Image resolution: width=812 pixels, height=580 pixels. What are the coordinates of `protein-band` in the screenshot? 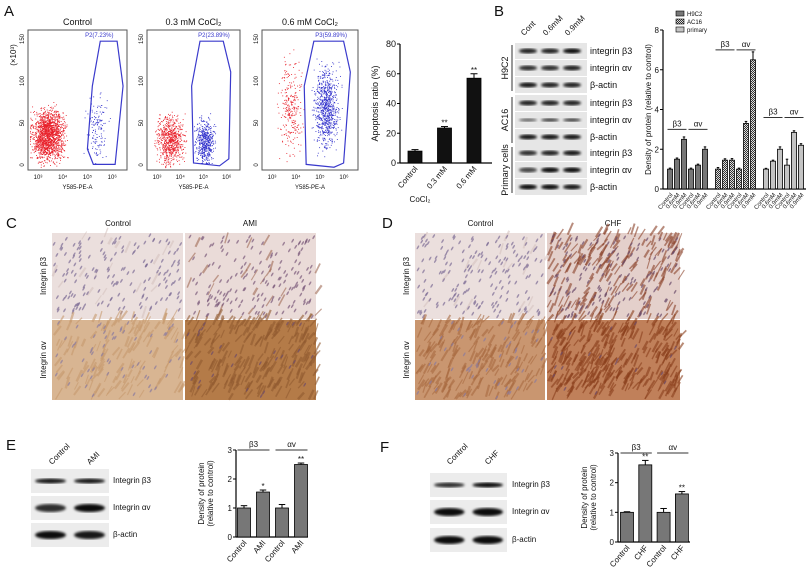 It's located at (550, 103).